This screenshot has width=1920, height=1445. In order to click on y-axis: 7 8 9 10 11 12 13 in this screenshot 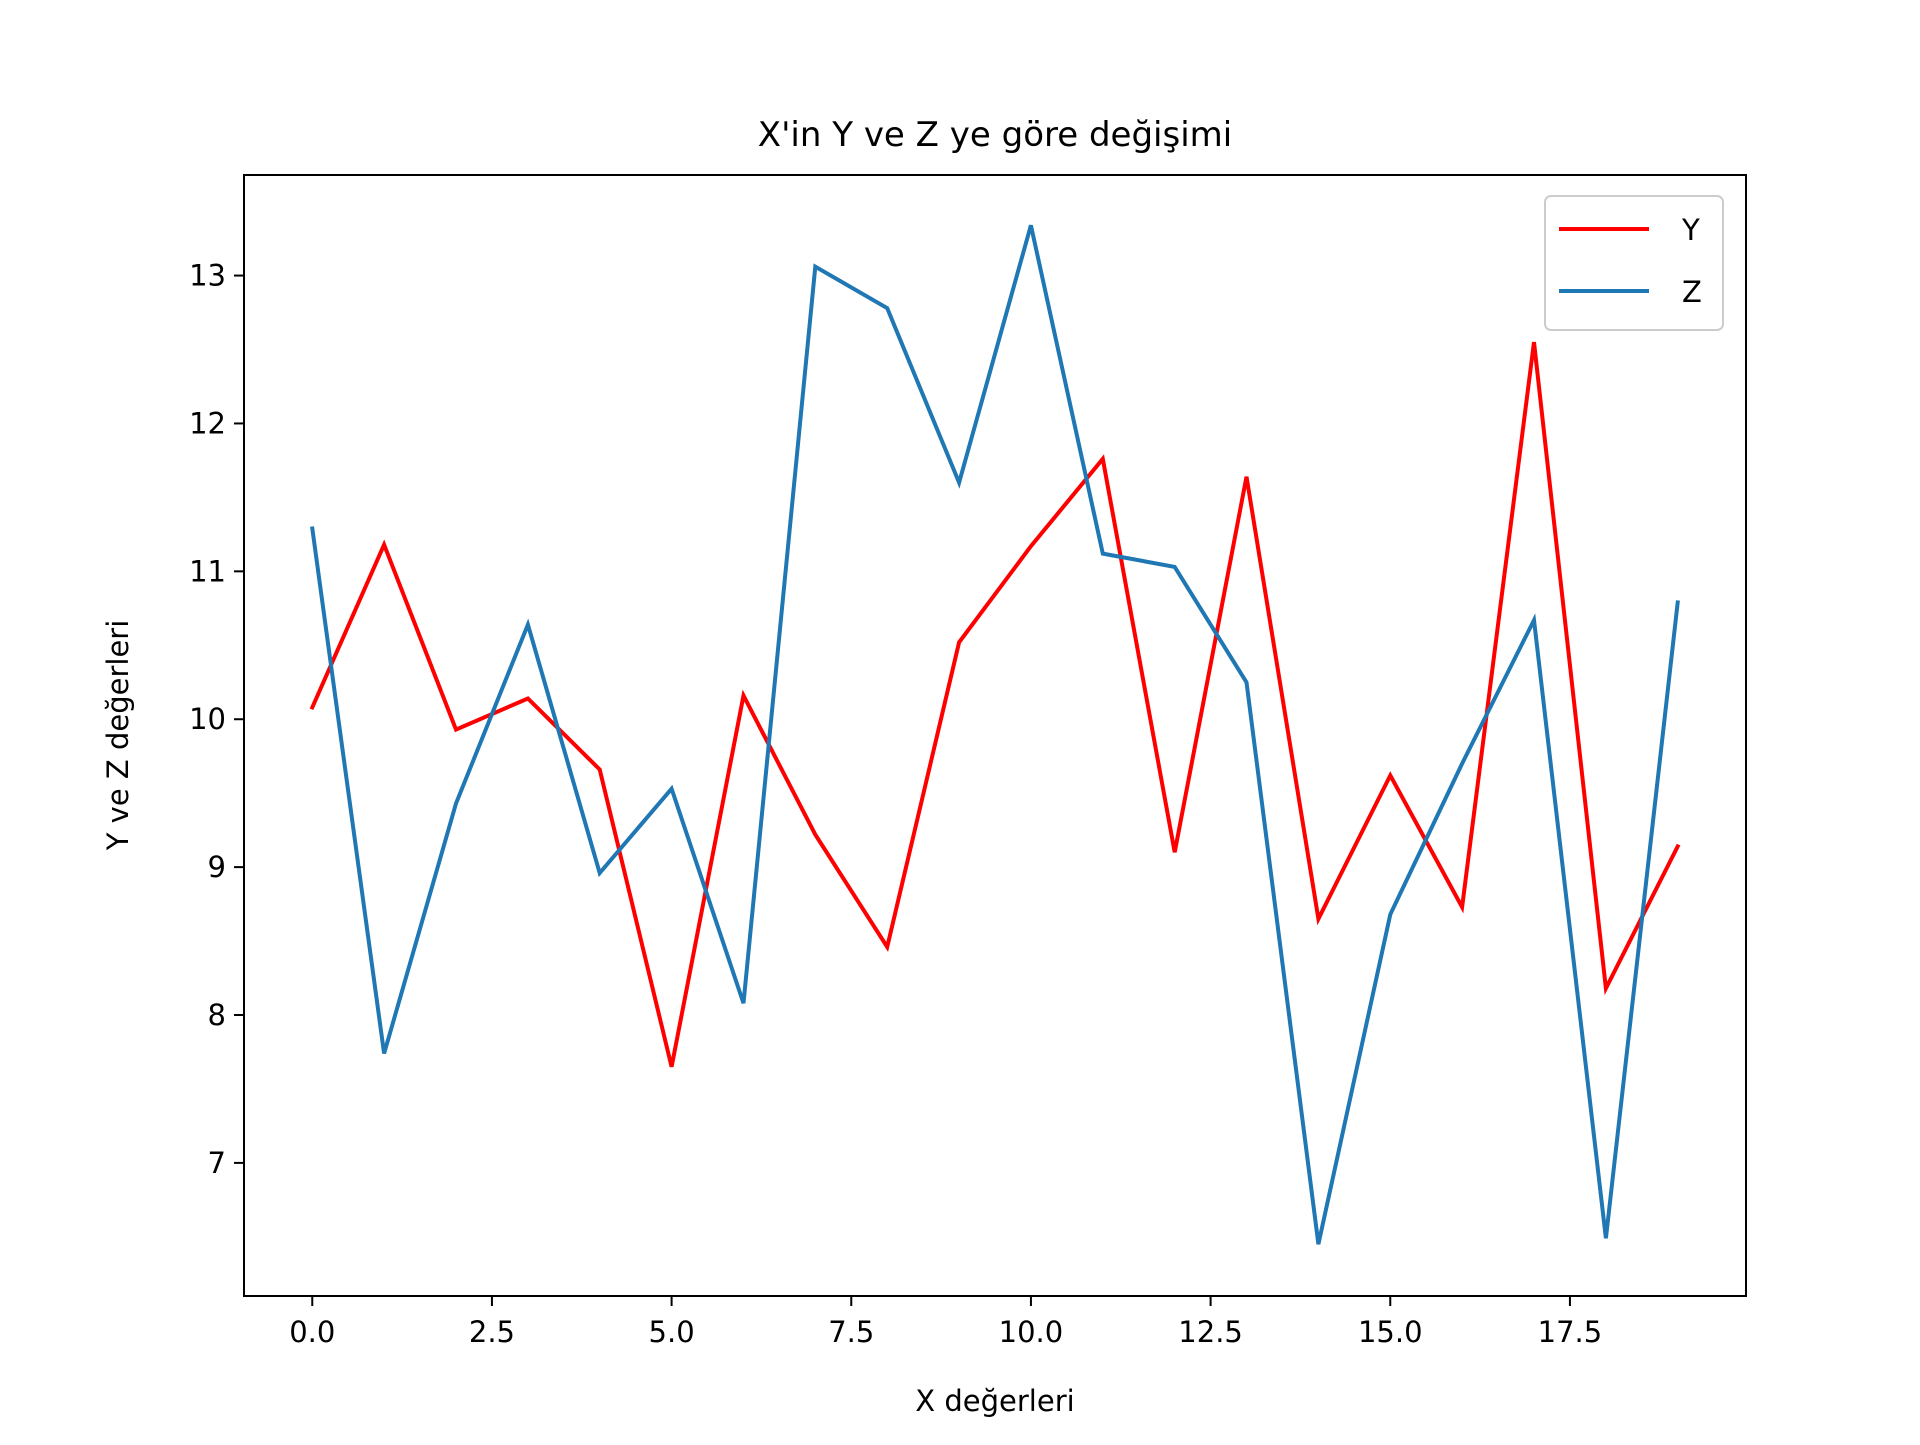, I will do `click(216, 719)`.